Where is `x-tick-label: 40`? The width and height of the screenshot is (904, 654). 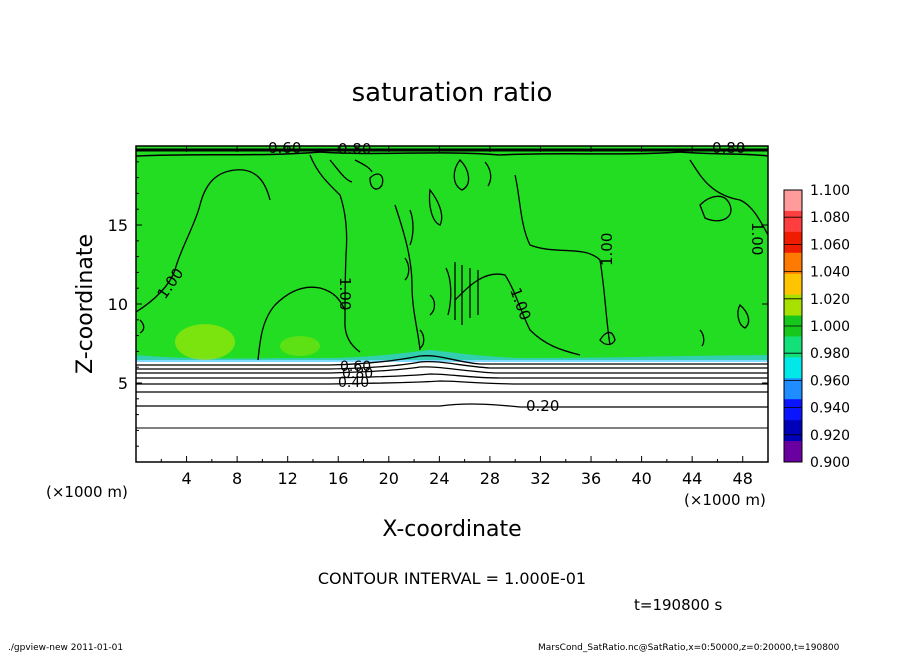
x-tick-label: 40 is located at coordinates (641, 478).